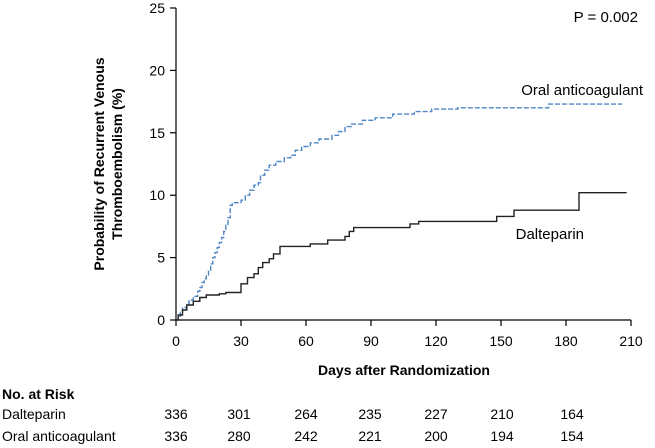 The image size is (655, 448). Describe the element at coordinates (501, 341) in the screenshot. I see `x-tick-label: 150` at that location.